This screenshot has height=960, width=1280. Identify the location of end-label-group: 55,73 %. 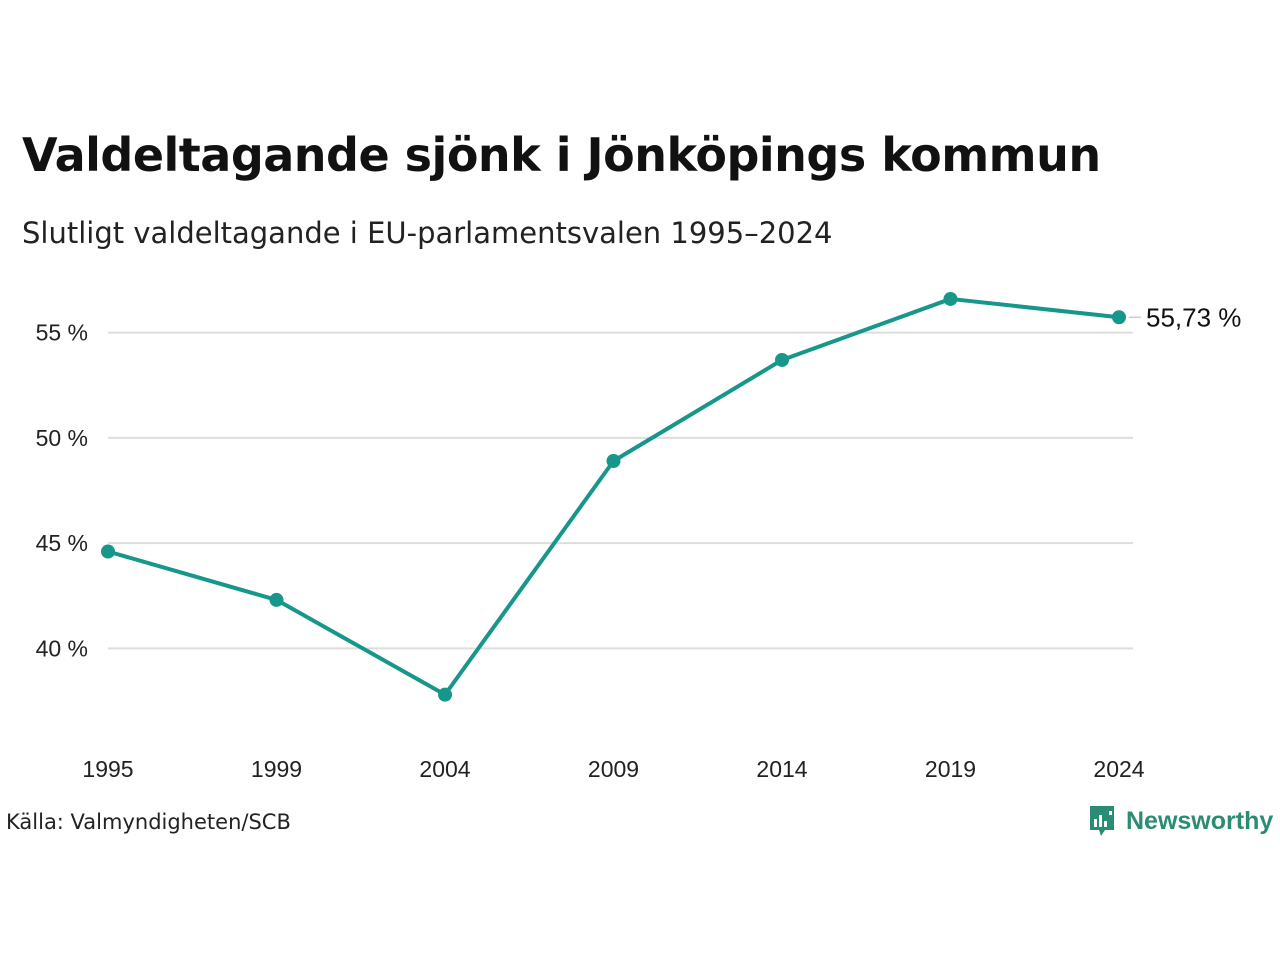
(1185, 317).